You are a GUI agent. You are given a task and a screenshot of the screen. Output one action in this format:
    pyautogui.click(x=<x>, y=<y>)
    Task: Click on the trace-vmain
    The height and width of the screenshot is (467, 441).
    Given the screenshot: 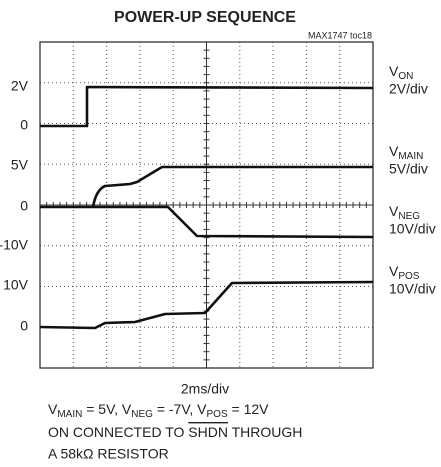 What is the action you would take?
    pyautogui.click(x=232, y=186)
    